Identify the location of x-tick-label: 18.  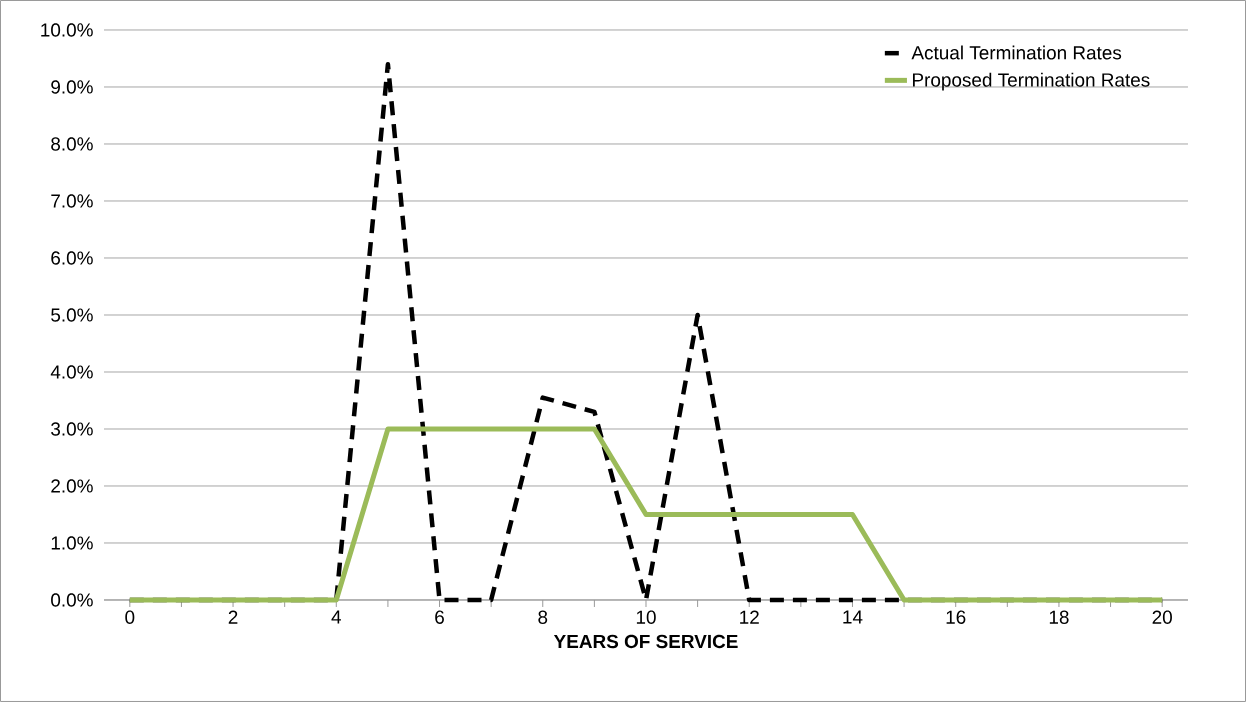
(1059, 617).